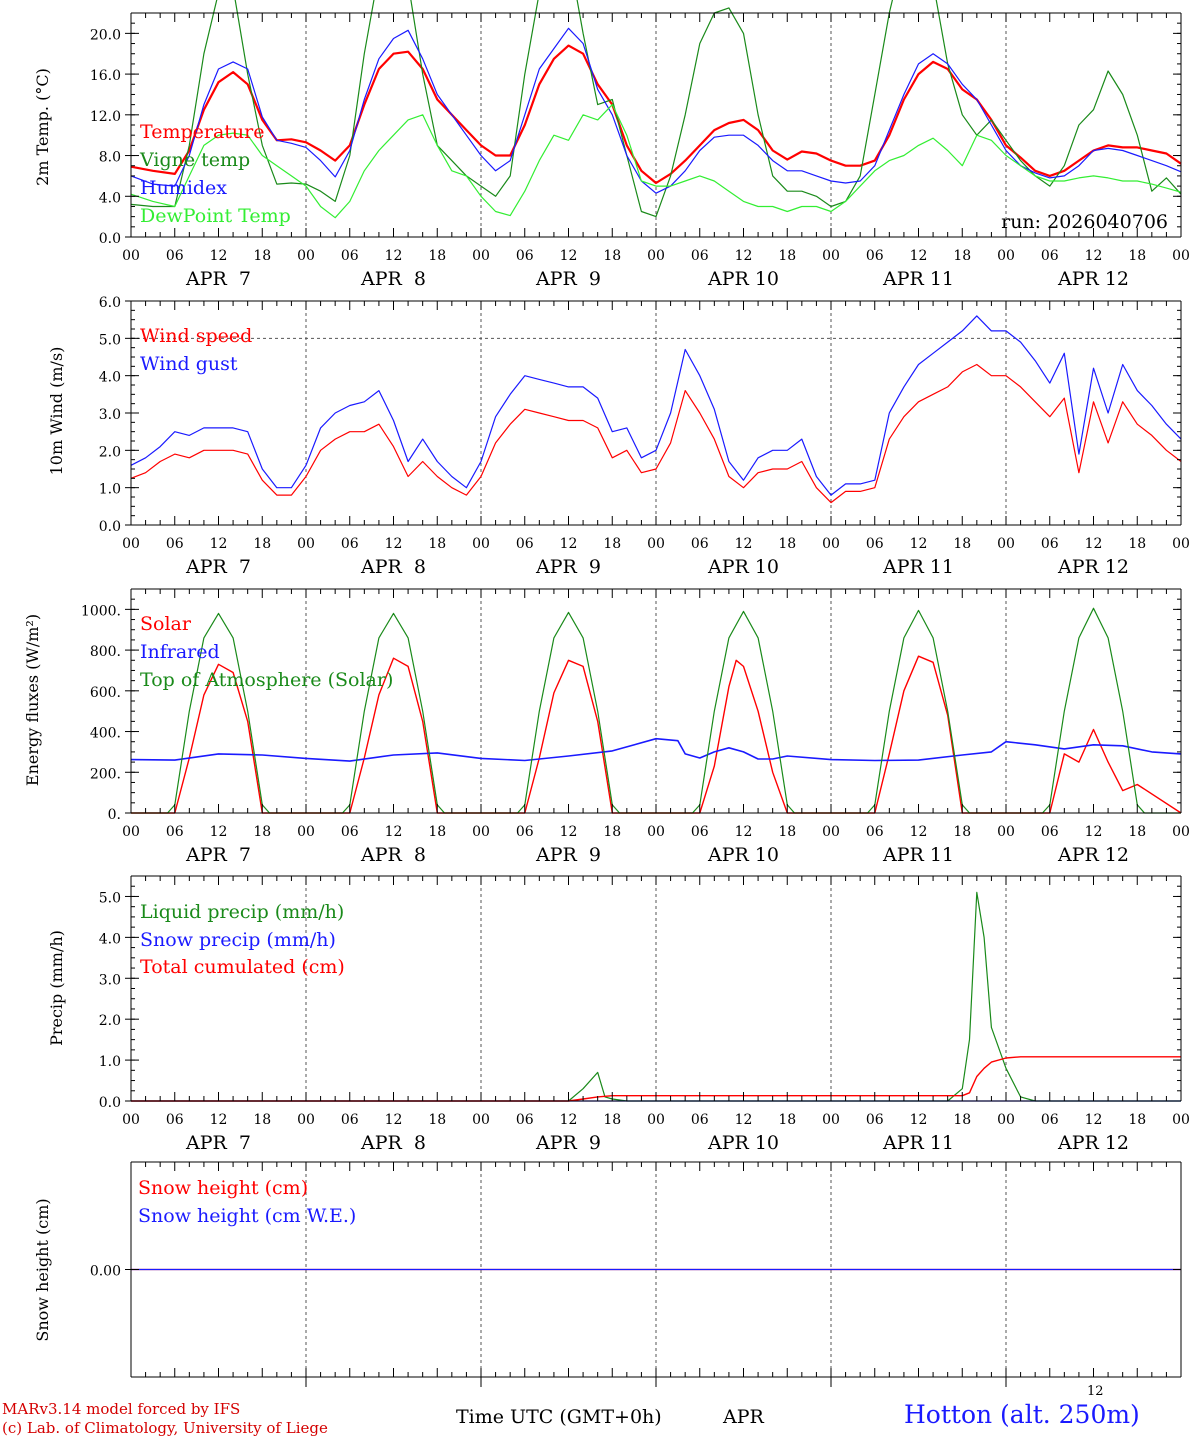  What do you see at coordinates (105, 652) in the screenshot?
I see `y-tick-label: 800.` at bounding box center [105, 652].